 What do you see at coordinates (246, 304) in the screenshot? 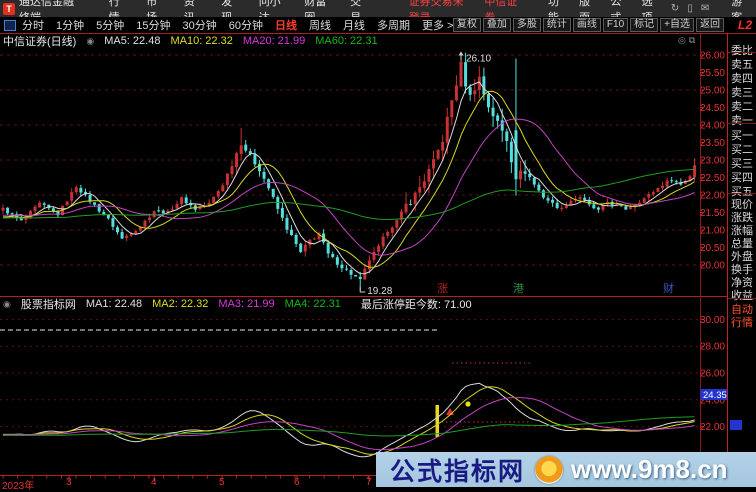
I see `ind-ma-label-2: MA3: 21.99` at bounding box center [246, 304].